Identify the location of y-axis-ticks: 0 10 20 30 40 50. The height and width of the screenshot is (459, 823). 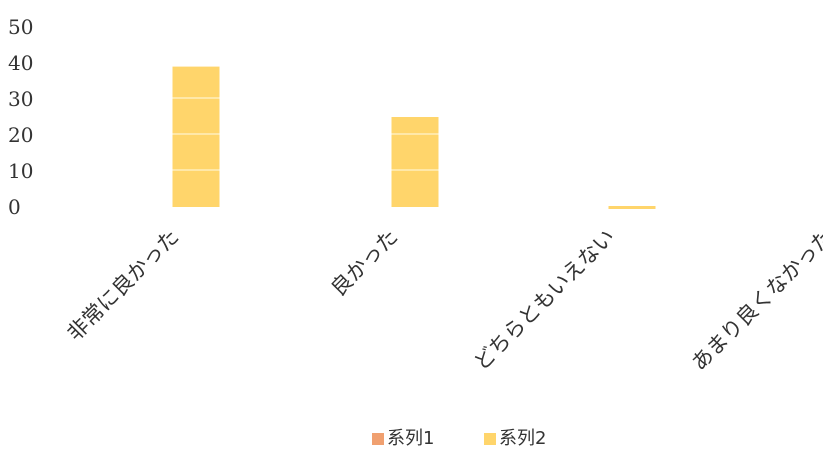
(20, 117).